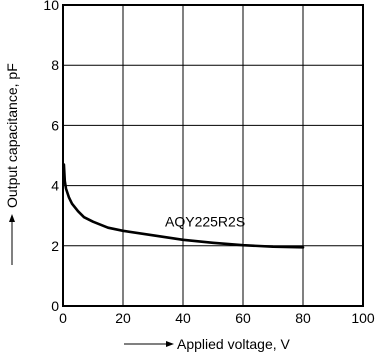 The width and height of the screenshot is (378, 353). Describe the element at coordinates (55, 65) in the screenshot. I see `y-tick-label-8: 8` at that location.